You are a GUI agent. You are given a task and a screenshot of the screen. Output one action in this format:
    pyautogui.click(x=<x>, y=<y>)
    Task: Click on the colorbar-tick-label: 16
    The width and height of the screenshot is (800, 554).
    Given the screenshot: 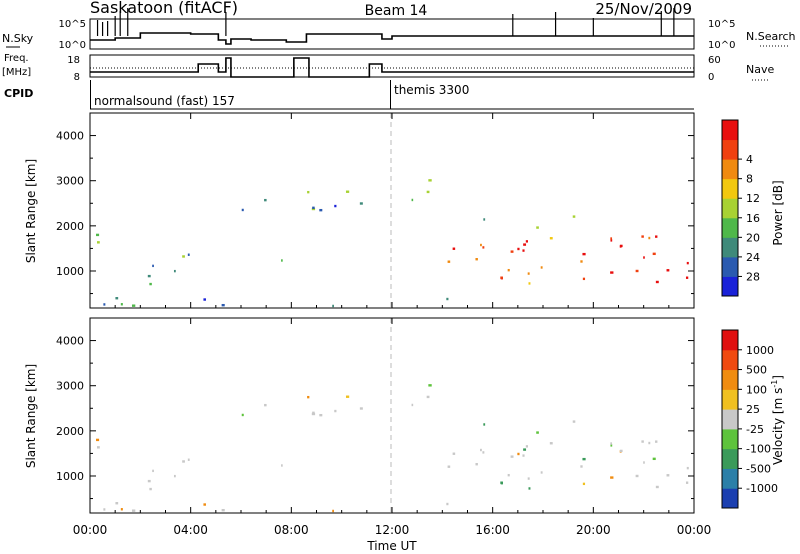 What is the action you would take?
    pyautogui.click(x=753, y=218)
    